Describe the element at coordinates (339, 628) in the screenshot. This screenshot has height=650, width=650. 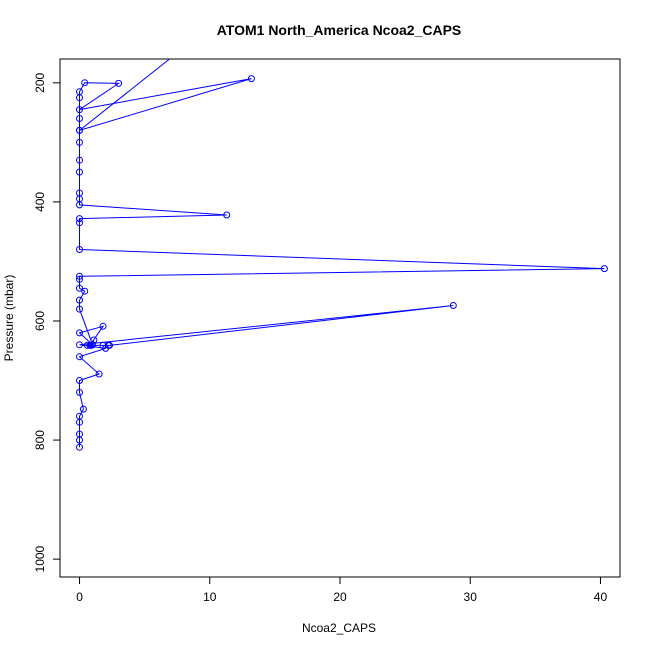
I see `x-axis-label: Ncoa2_CAPS` at that location.